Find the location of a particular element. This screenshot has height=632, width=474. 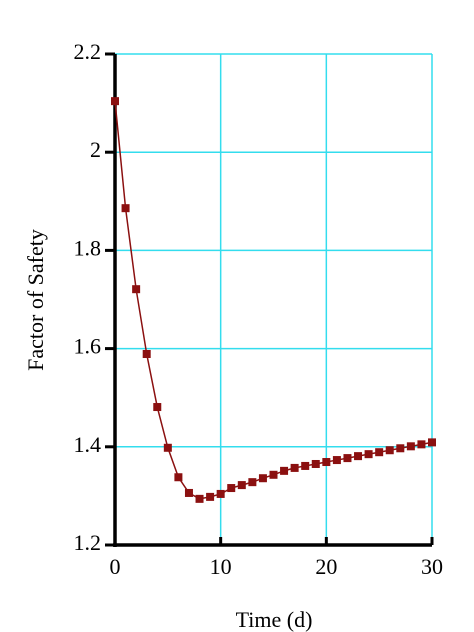

y-tick-label: 1.8 is located at coordinates (88, 247).